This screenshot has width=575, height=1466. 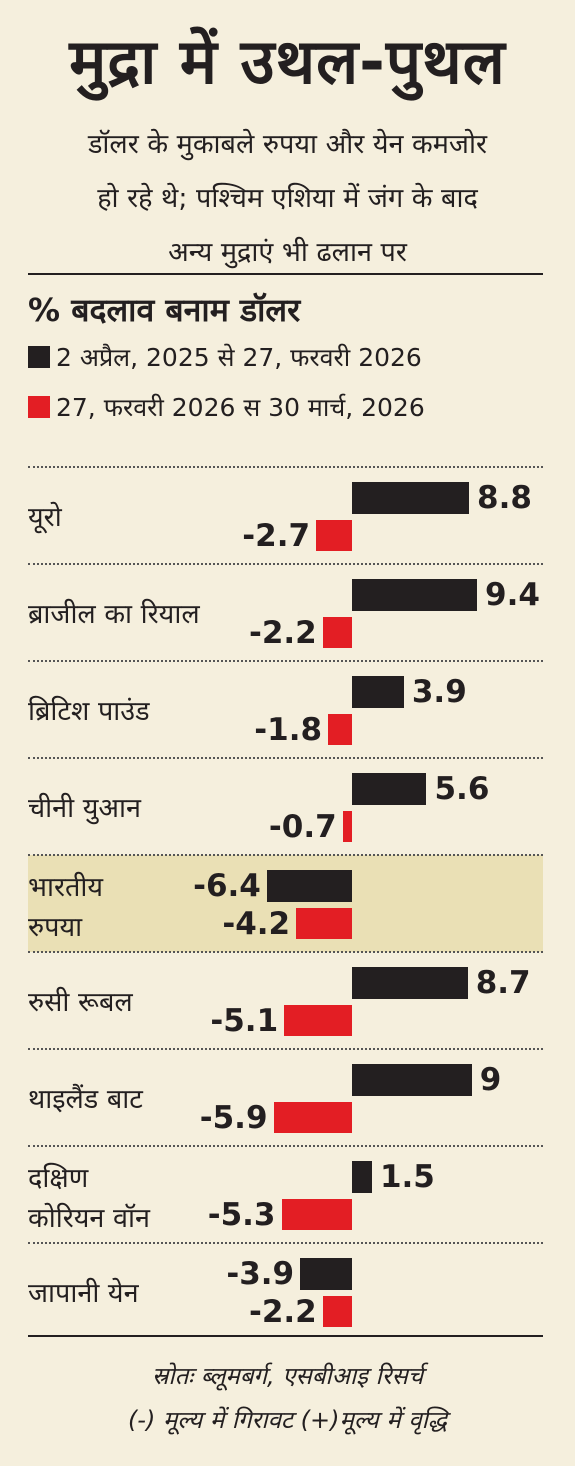 I want to click on sign-note: (-) मूल्य में गिरावट (+)मूल्य में वृद्धि, so click(x=287, y=1420).